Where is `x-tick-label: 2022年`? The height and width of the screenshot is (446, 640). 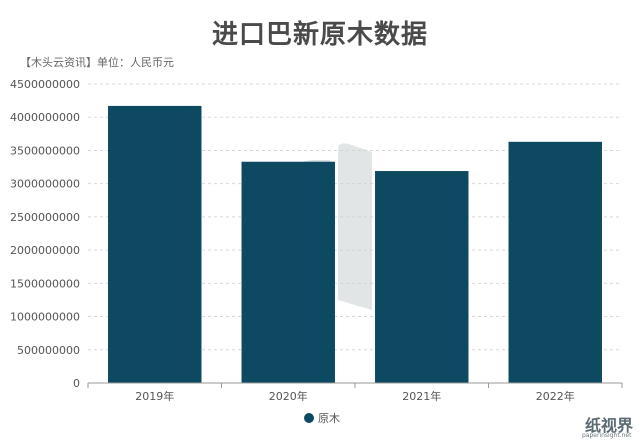 x-tick-label: 2022年 is located at coordinates (555, 396).